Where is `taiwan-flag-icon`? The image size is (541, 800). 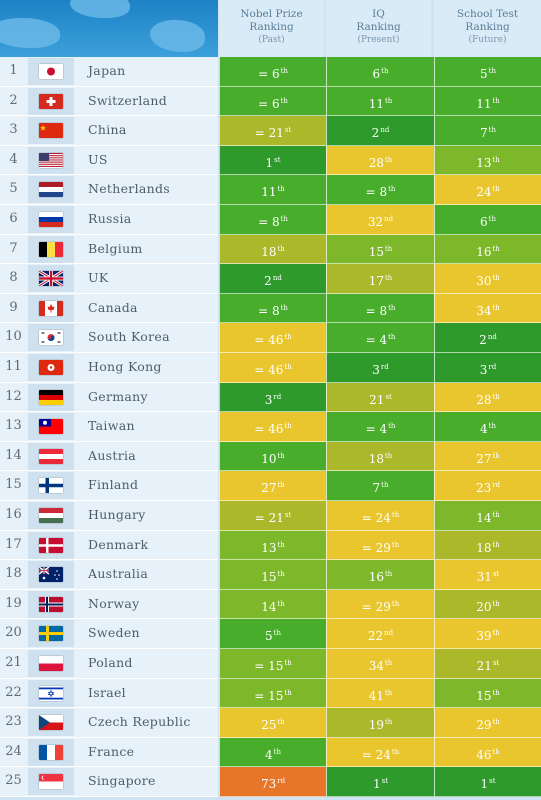
taiwan-flag-icon is located at coordinates (51, 427).